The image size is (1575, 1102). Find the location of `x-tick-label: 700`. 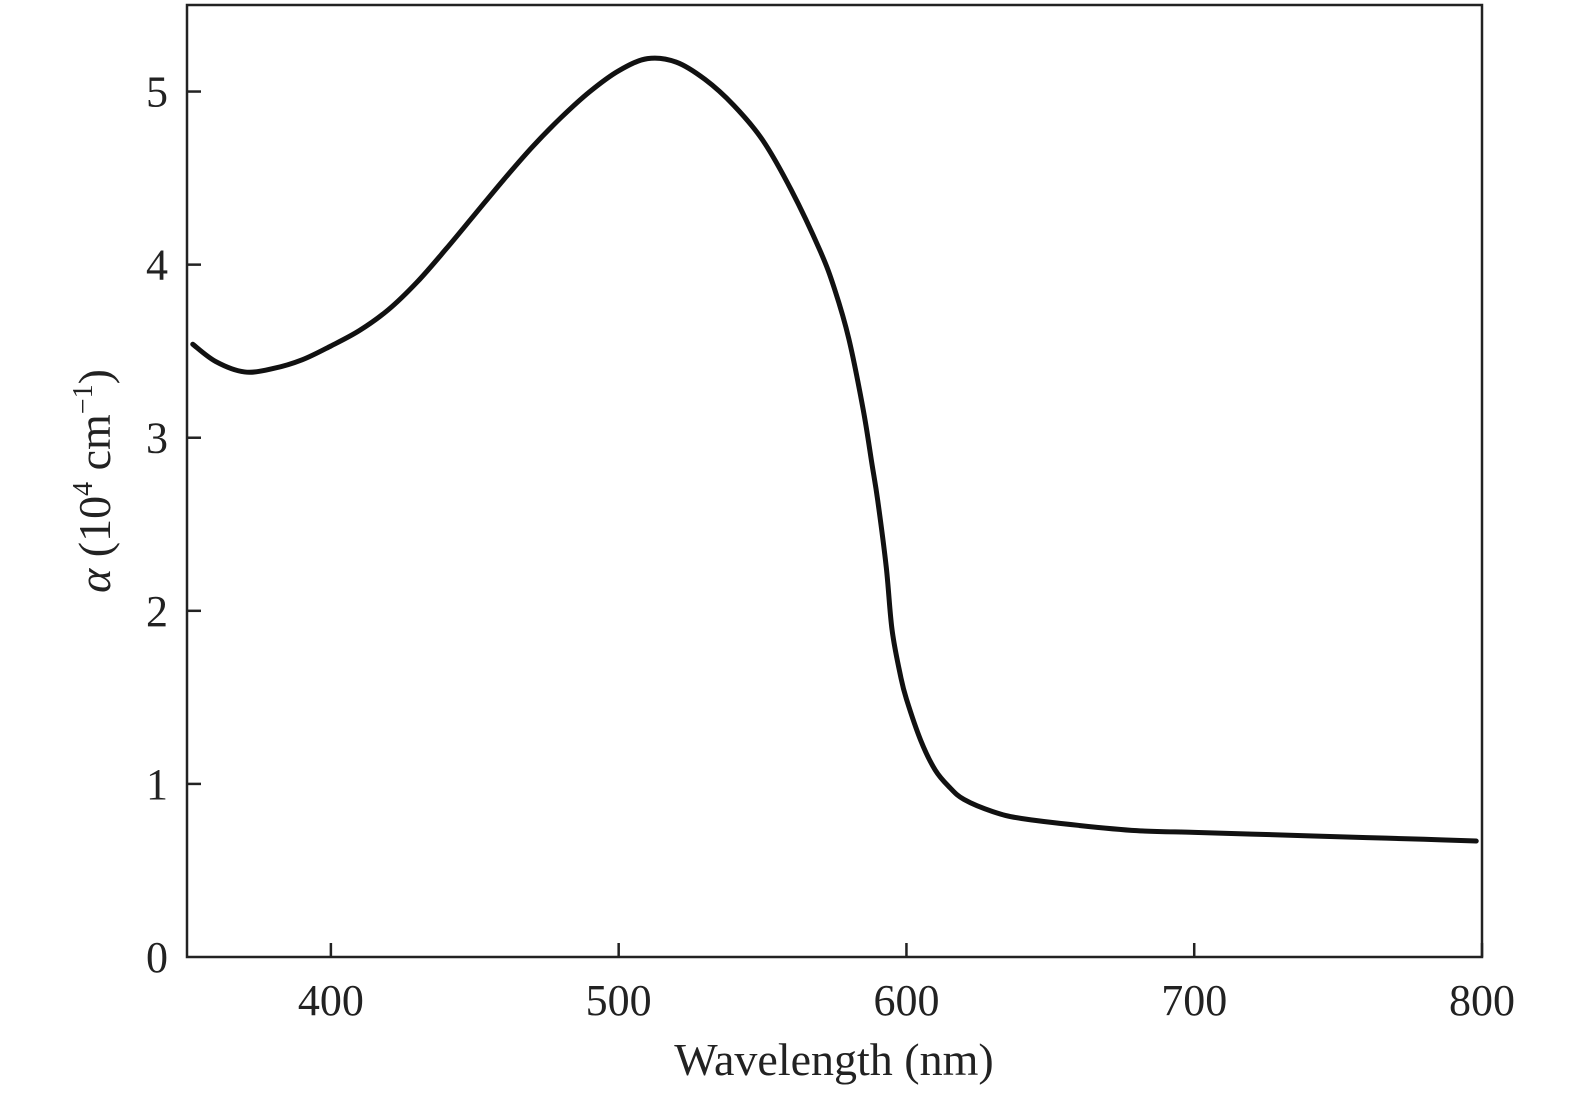

x-tick-label: 700 is located at coordinates (1194, 1000).